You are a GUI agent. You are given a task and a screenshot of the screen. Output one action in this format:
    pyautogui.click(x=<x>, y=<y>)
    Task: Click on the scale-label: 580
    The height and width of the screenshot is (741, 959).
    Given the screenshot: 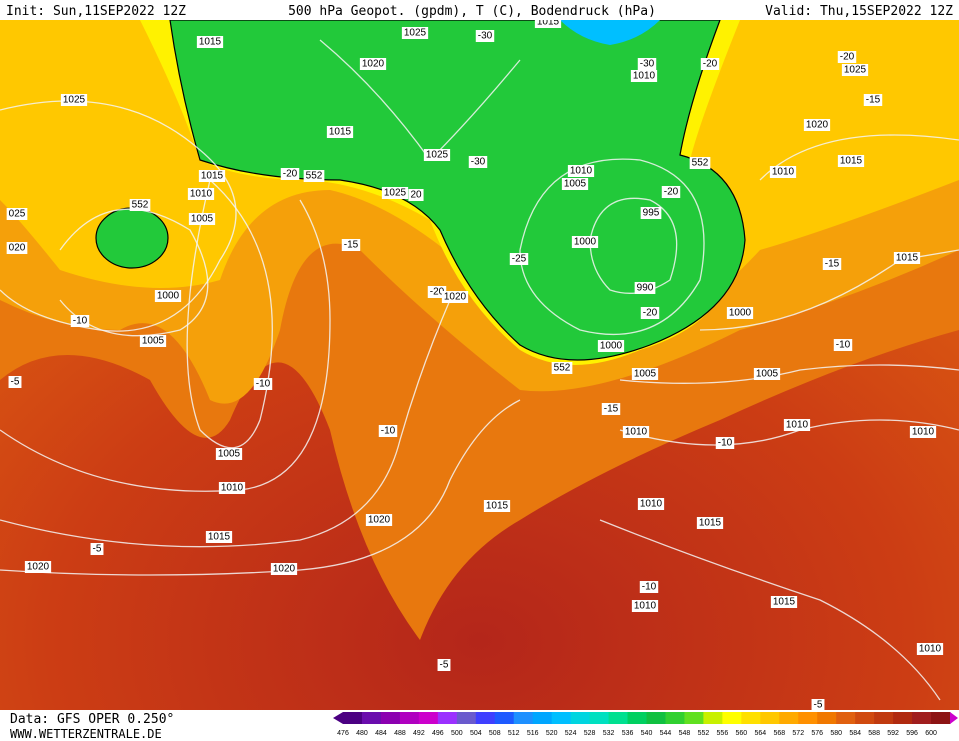 What is the action you would take?
    pyautogui.click(x=836, y=733)
    